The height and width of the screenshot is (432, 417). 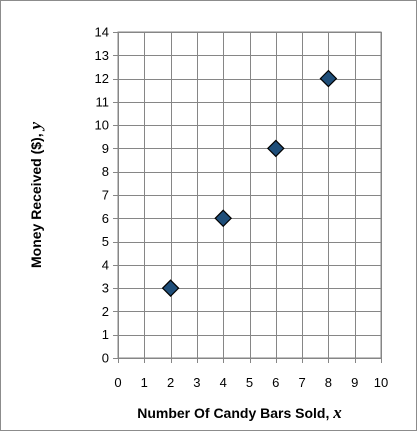 What do you see at coordinates (105, 334) in the screenshot?
I see `y-tick-label: 1` at bounding box center [105, 334].